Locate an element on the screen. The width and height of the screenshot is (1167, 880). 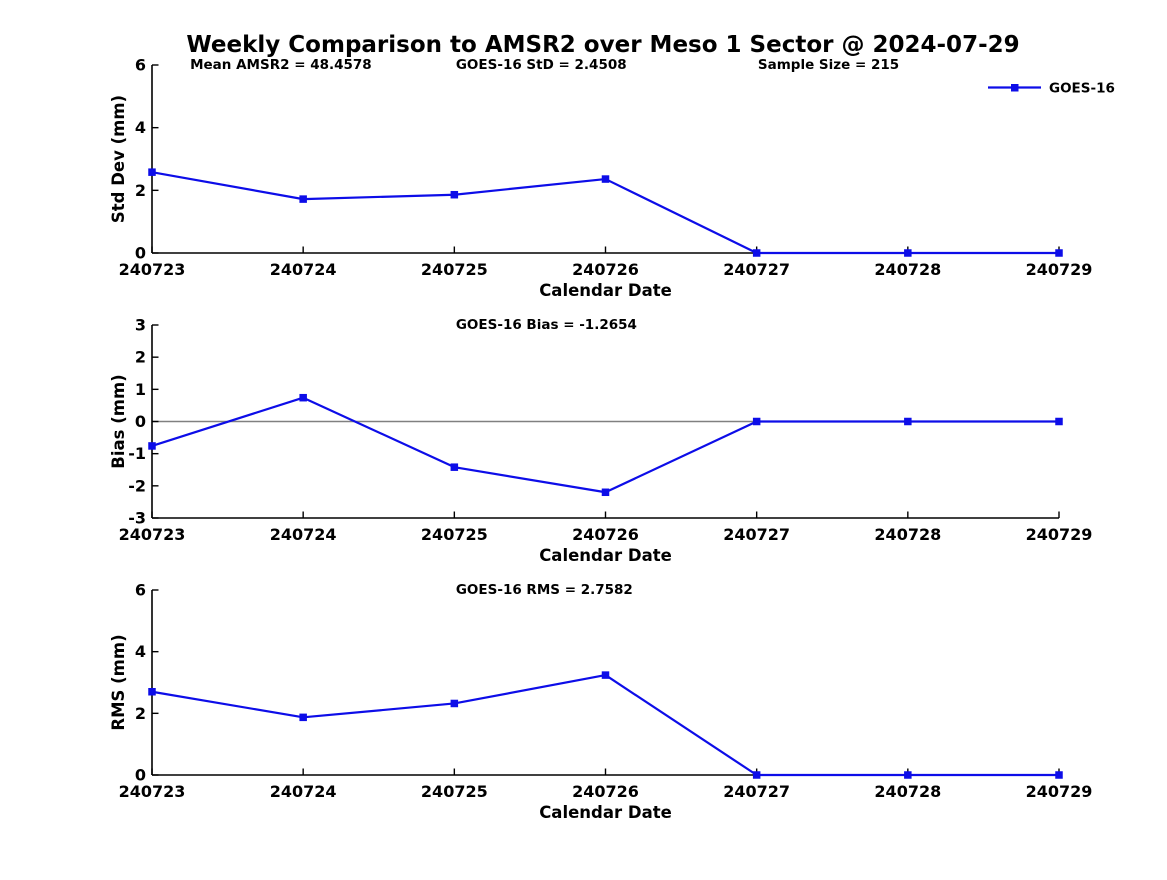
stat-annotation: Mean AMSR2 = 48.4578 is located at coordinates (281, 65).